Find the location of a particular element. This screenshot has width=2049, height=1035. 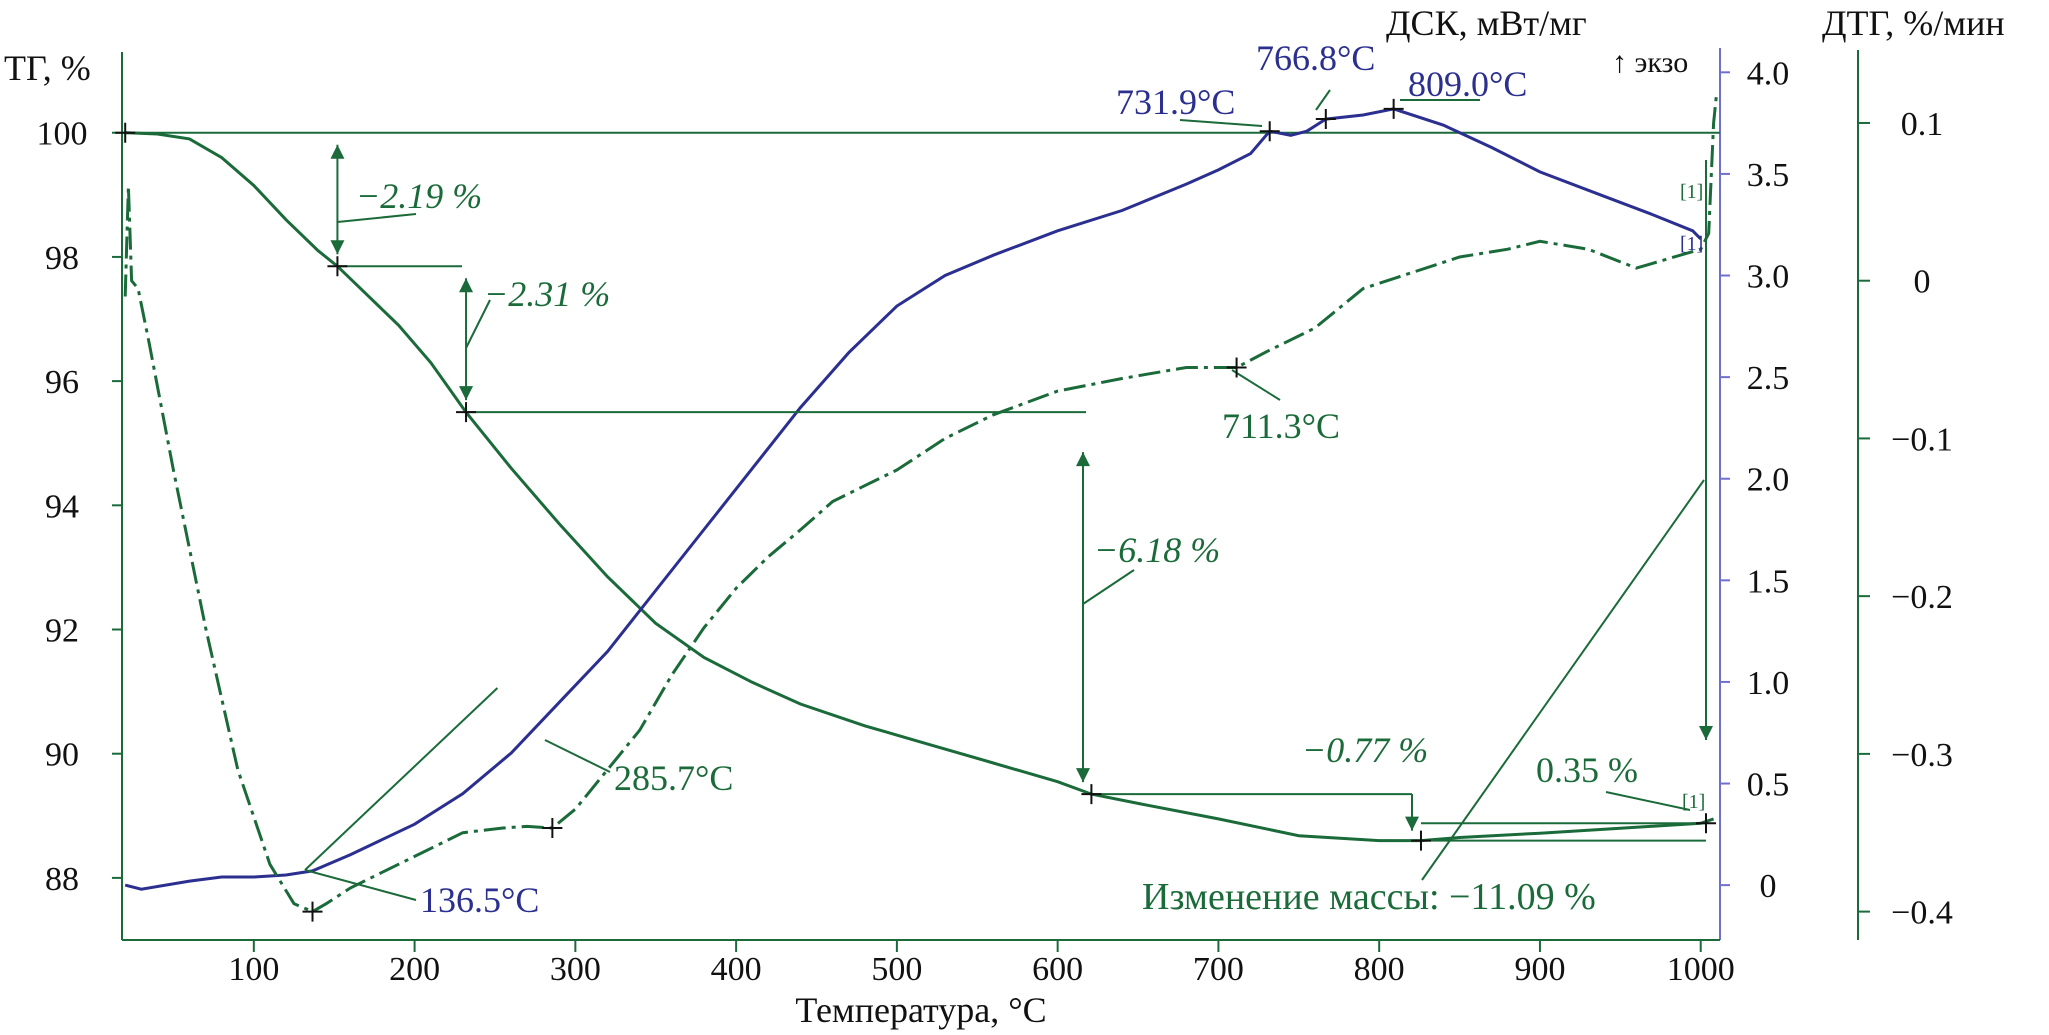

marker-1-end: [1] is located at coordinates (1693, 802).